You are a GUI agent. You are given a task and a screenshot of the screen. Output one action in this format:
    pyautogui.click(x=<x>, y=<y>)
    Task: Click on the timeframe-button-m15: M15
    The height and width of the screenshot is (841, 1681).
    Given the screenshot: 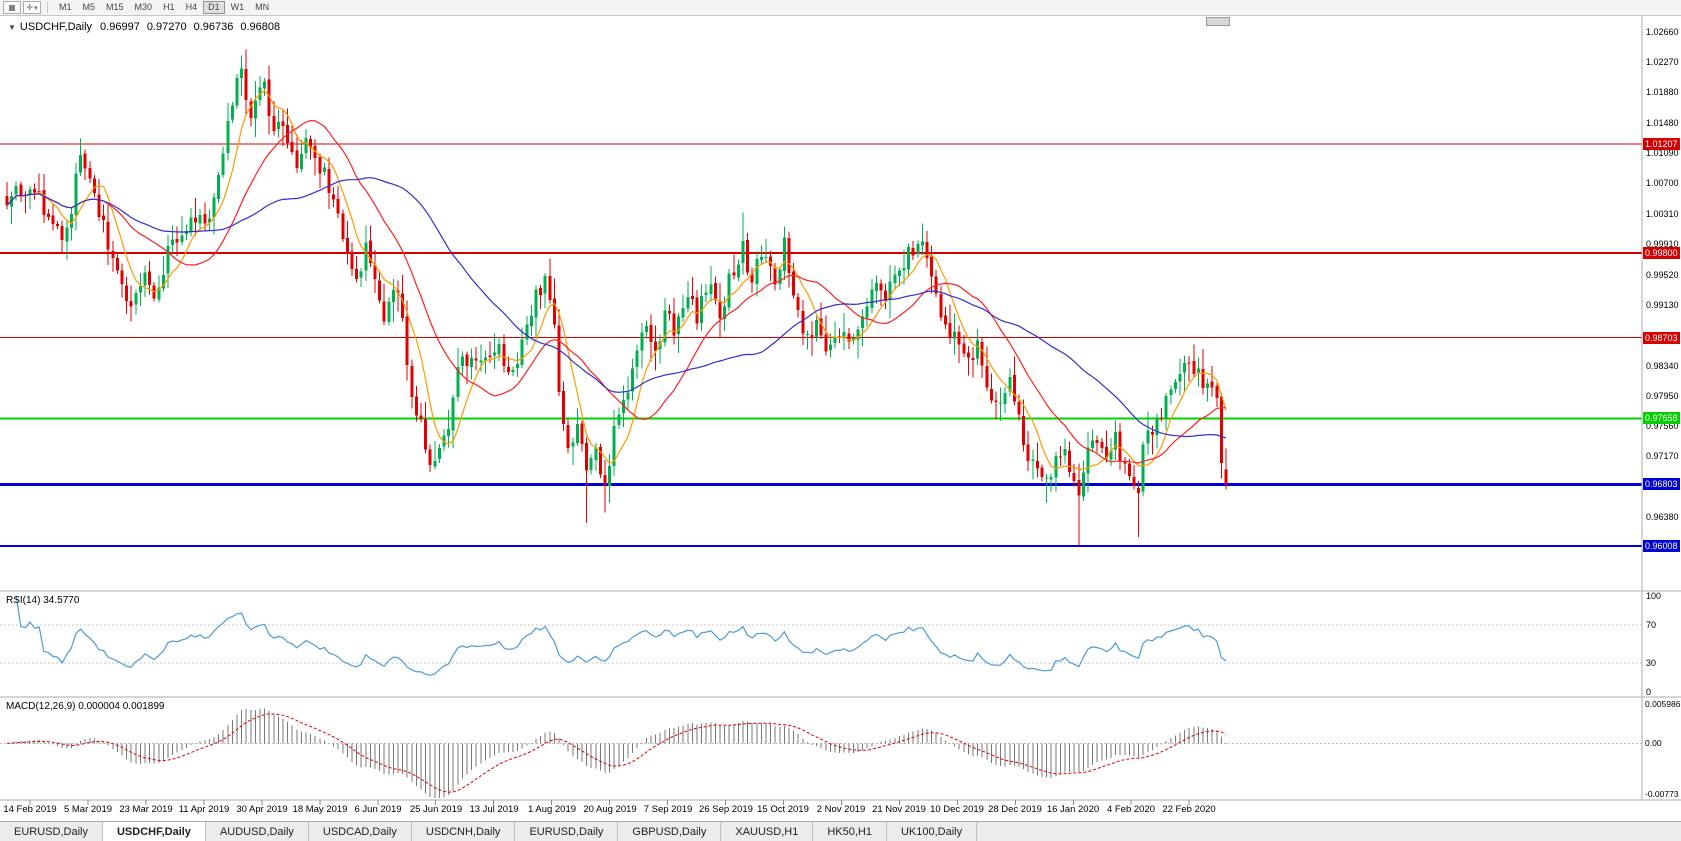 What is the action you would take?
    pyautogui.click(x=115, y=7)
    